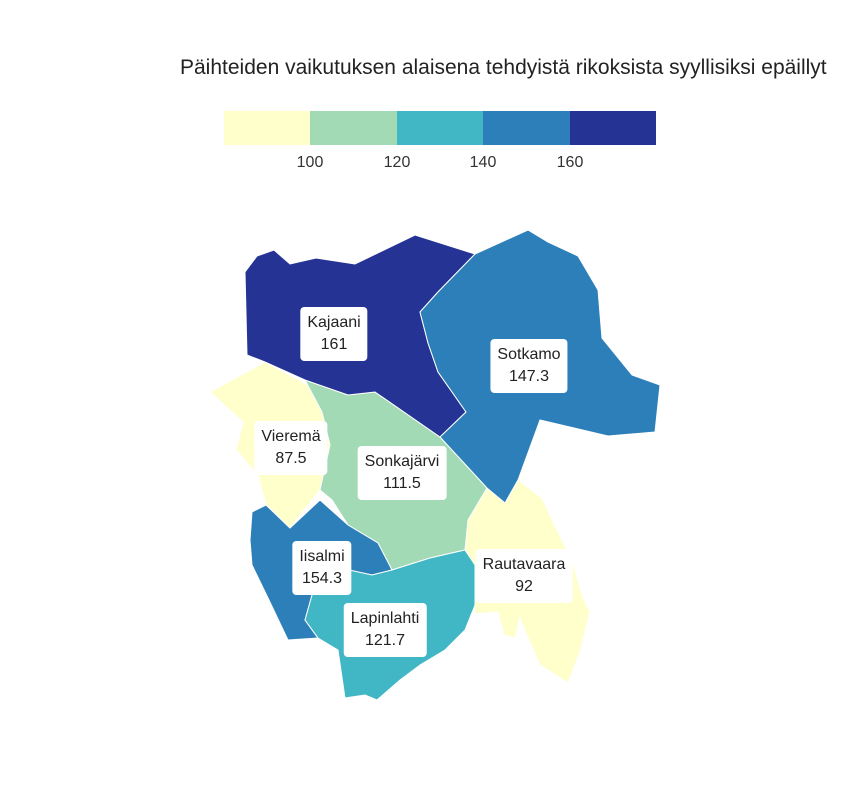  What do you see at coordinates (322, 556) in the screenshot?
I see `region-name: Iisalmi` at bounding box center [322, 556].